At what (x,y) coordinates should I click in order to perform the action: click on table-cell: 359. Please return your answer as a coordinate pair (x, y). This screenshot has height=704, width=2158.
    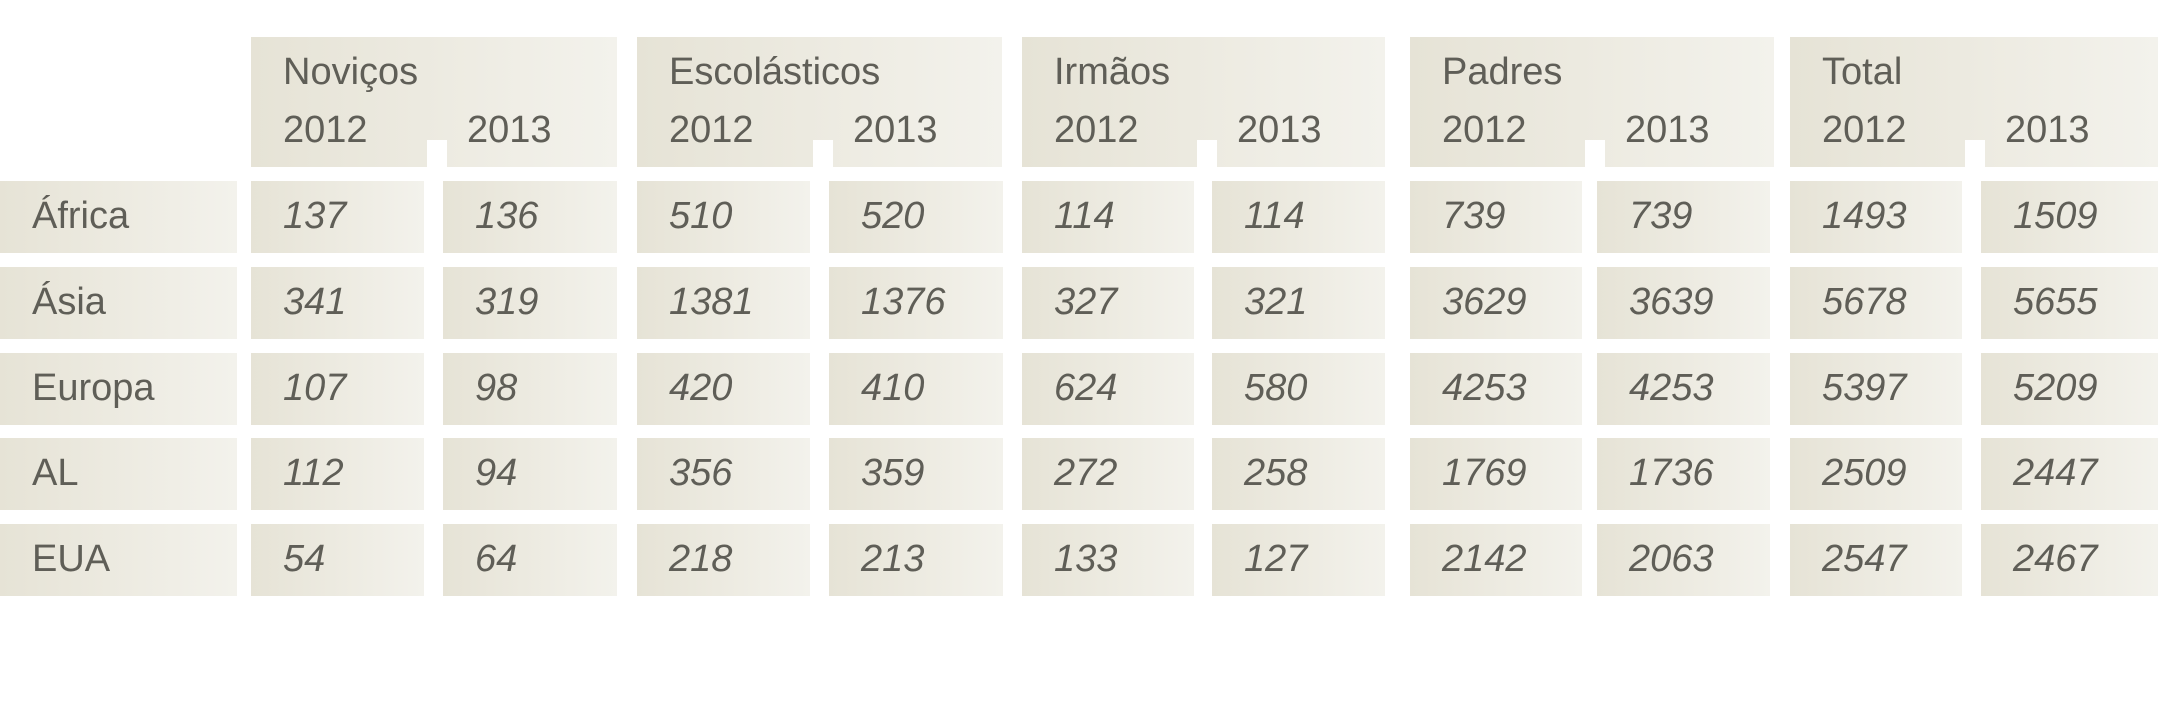
    Looking at the image, I should click on (916, 474).